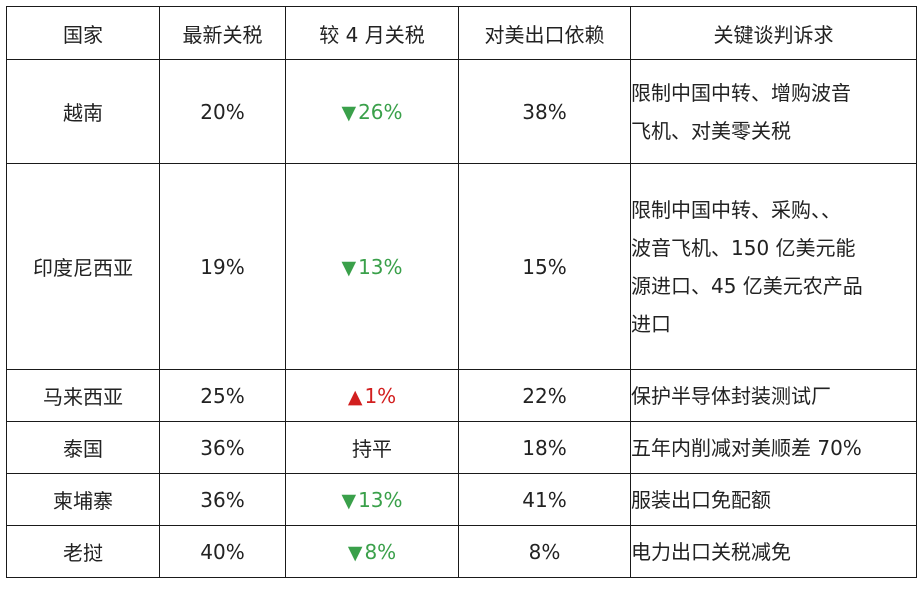 The width and height of the screenshot is (924, 591). I want to click on demand-line: 限制中国中转、增购波音, so click(741, 92).